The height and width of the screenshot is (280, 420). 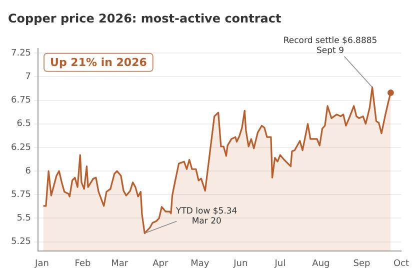 I want to click on annotation: YTD low $5.34 Mar 20, so click(x=206, y=216).